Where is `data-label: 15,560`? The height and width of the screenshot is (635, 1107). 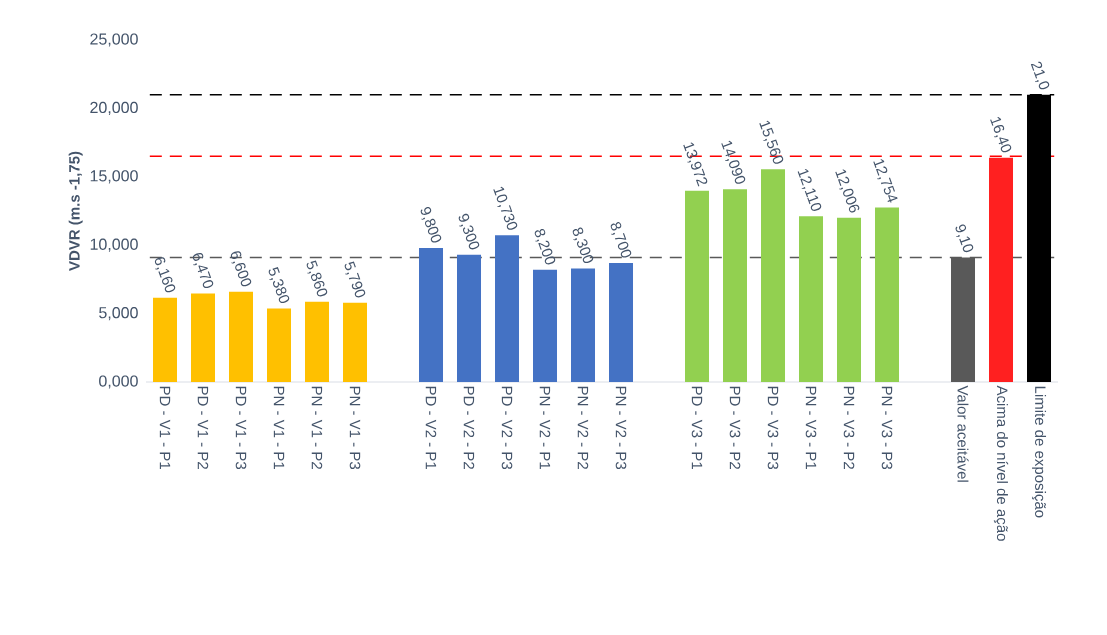
data-label: 15,560 is located at coordinates (771, 142).